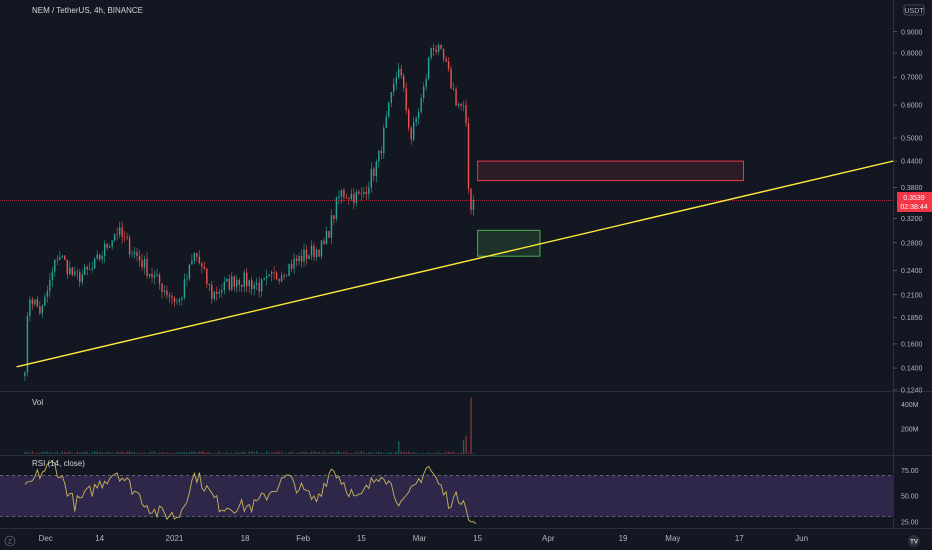 This screenshot has width=932, height=550. Describe the element at coordinates (509, 243) in the screenshot. I see `support-zone-box` at that location.